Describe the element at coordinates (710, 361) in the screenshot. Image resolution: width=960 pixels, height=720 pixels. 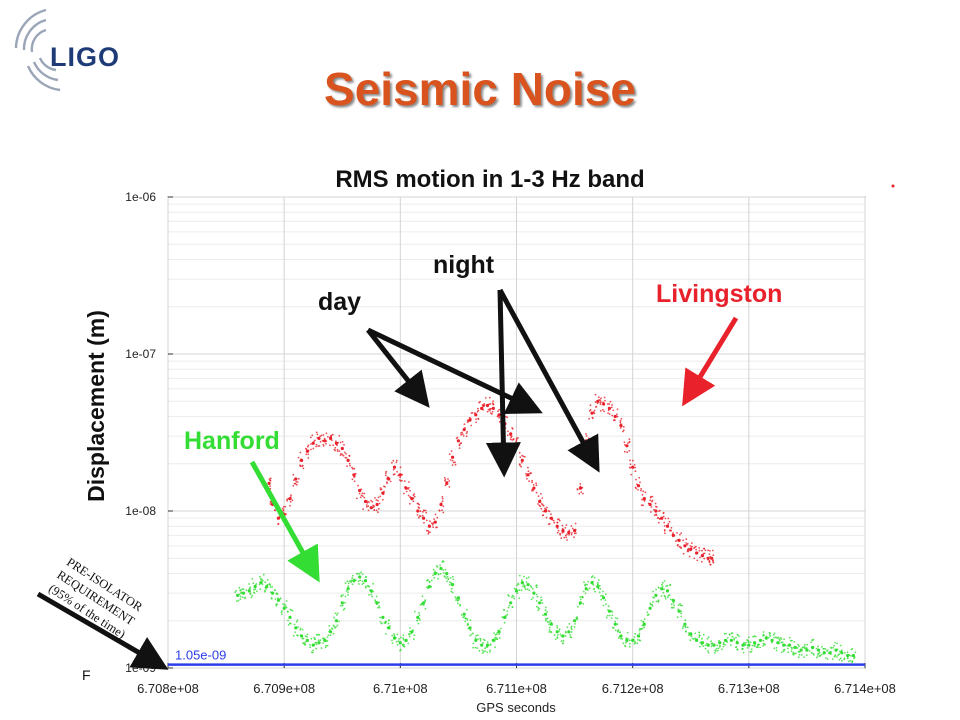
I see `livingston-arrow` at that location.